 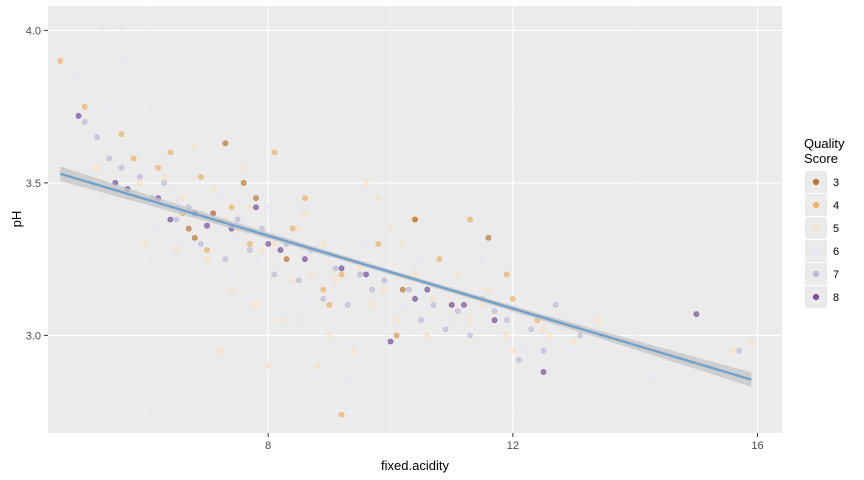 I want to click on y-axis-title: pH, so click(x=16, y=219).